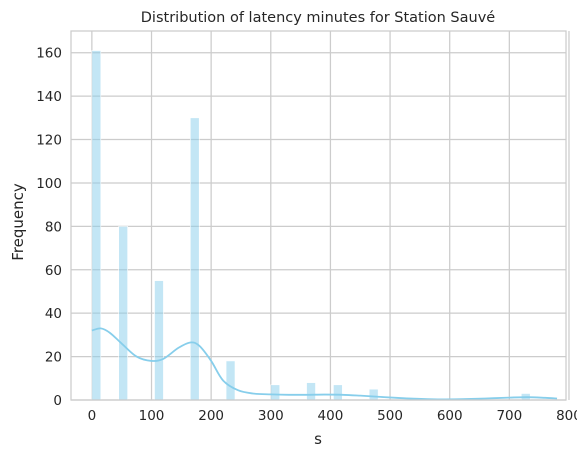 Image resolution: width=577 pixels, height=457 pixels. I want to click on kde-curve-group, so click(324, 364).